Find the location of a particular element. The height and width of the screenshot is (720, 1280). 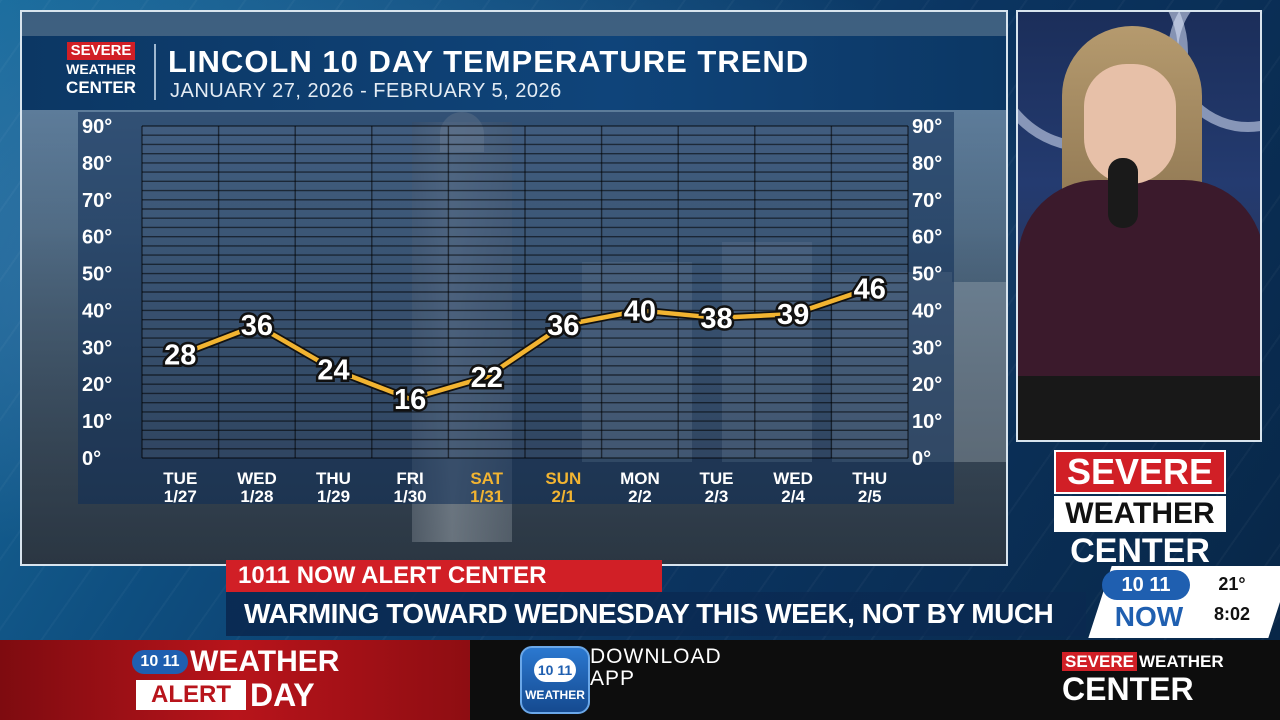

studio-desk is located at coordinates (1139, 408).